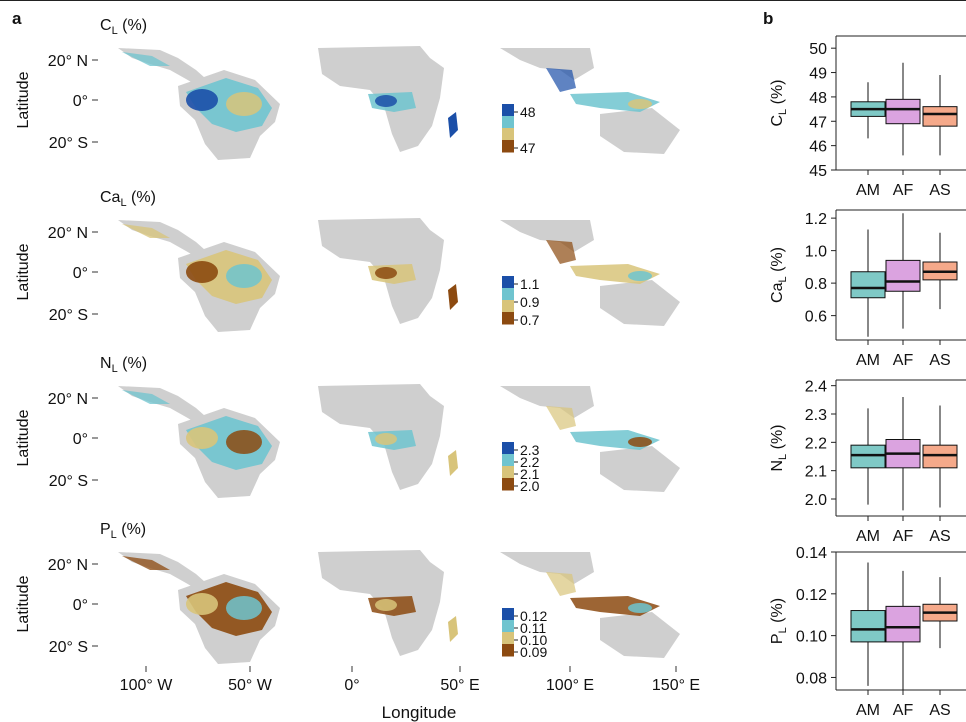 The width and height of the screenshot is (966, 722). What do you see at coordinates (676, 685) in the screenshot?
I see `lon-tick-label: 150° E` at bounding box center [676, 685].